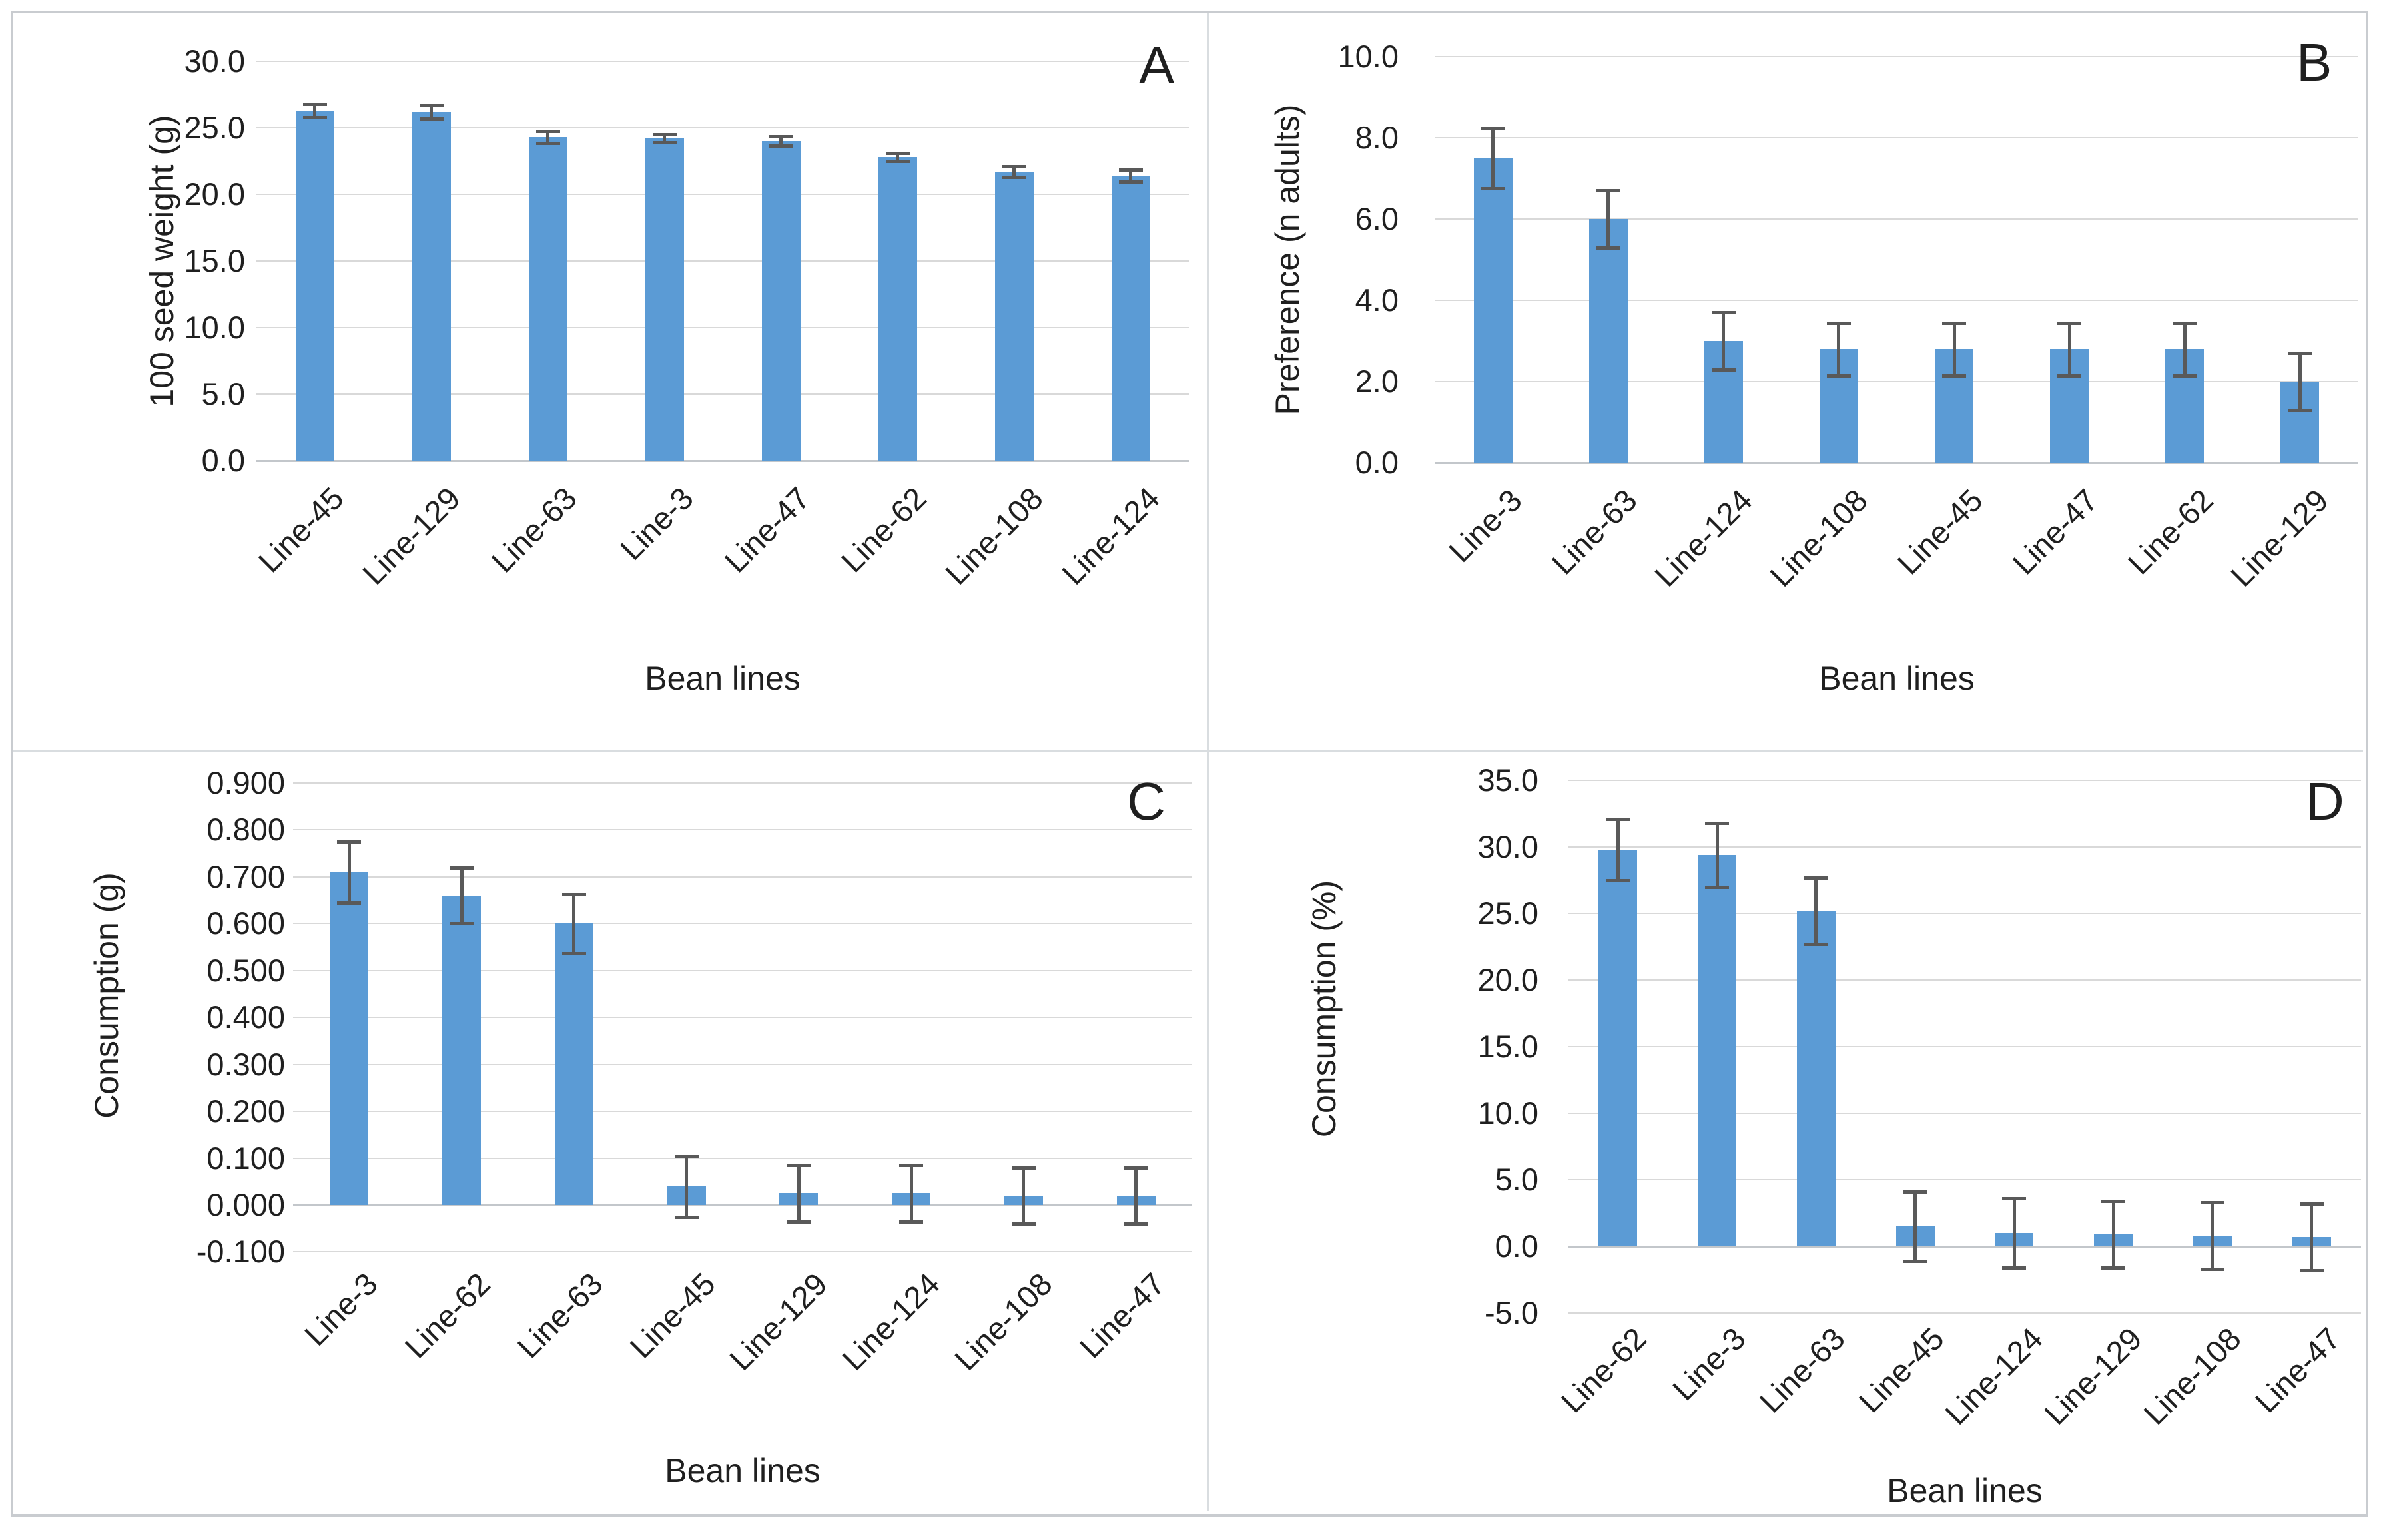 The height and width of the screenshot is (1540, 2387). Describe the element at coordinates (1507, 780) in the screenshot. I see `y-tick-label: 35.0` at that location.